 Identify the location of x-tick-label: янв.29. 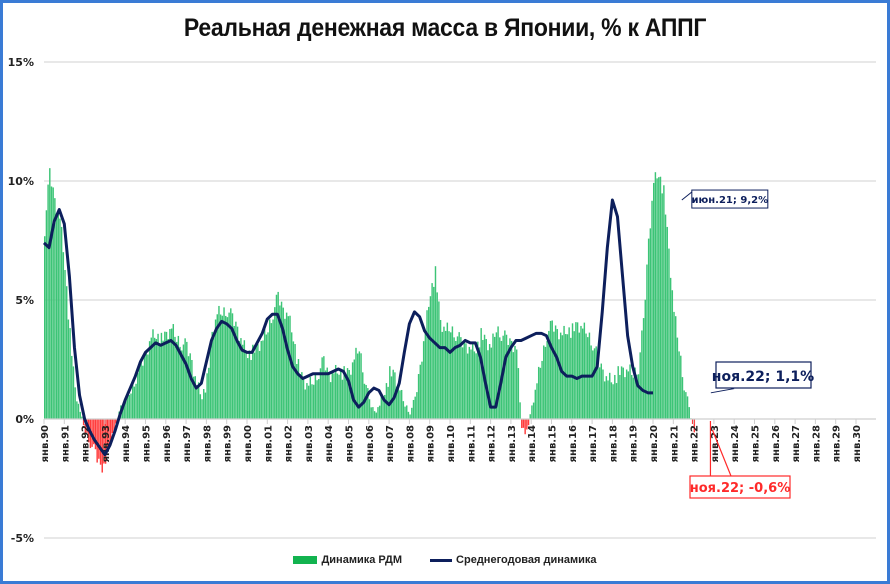
(837, 443).